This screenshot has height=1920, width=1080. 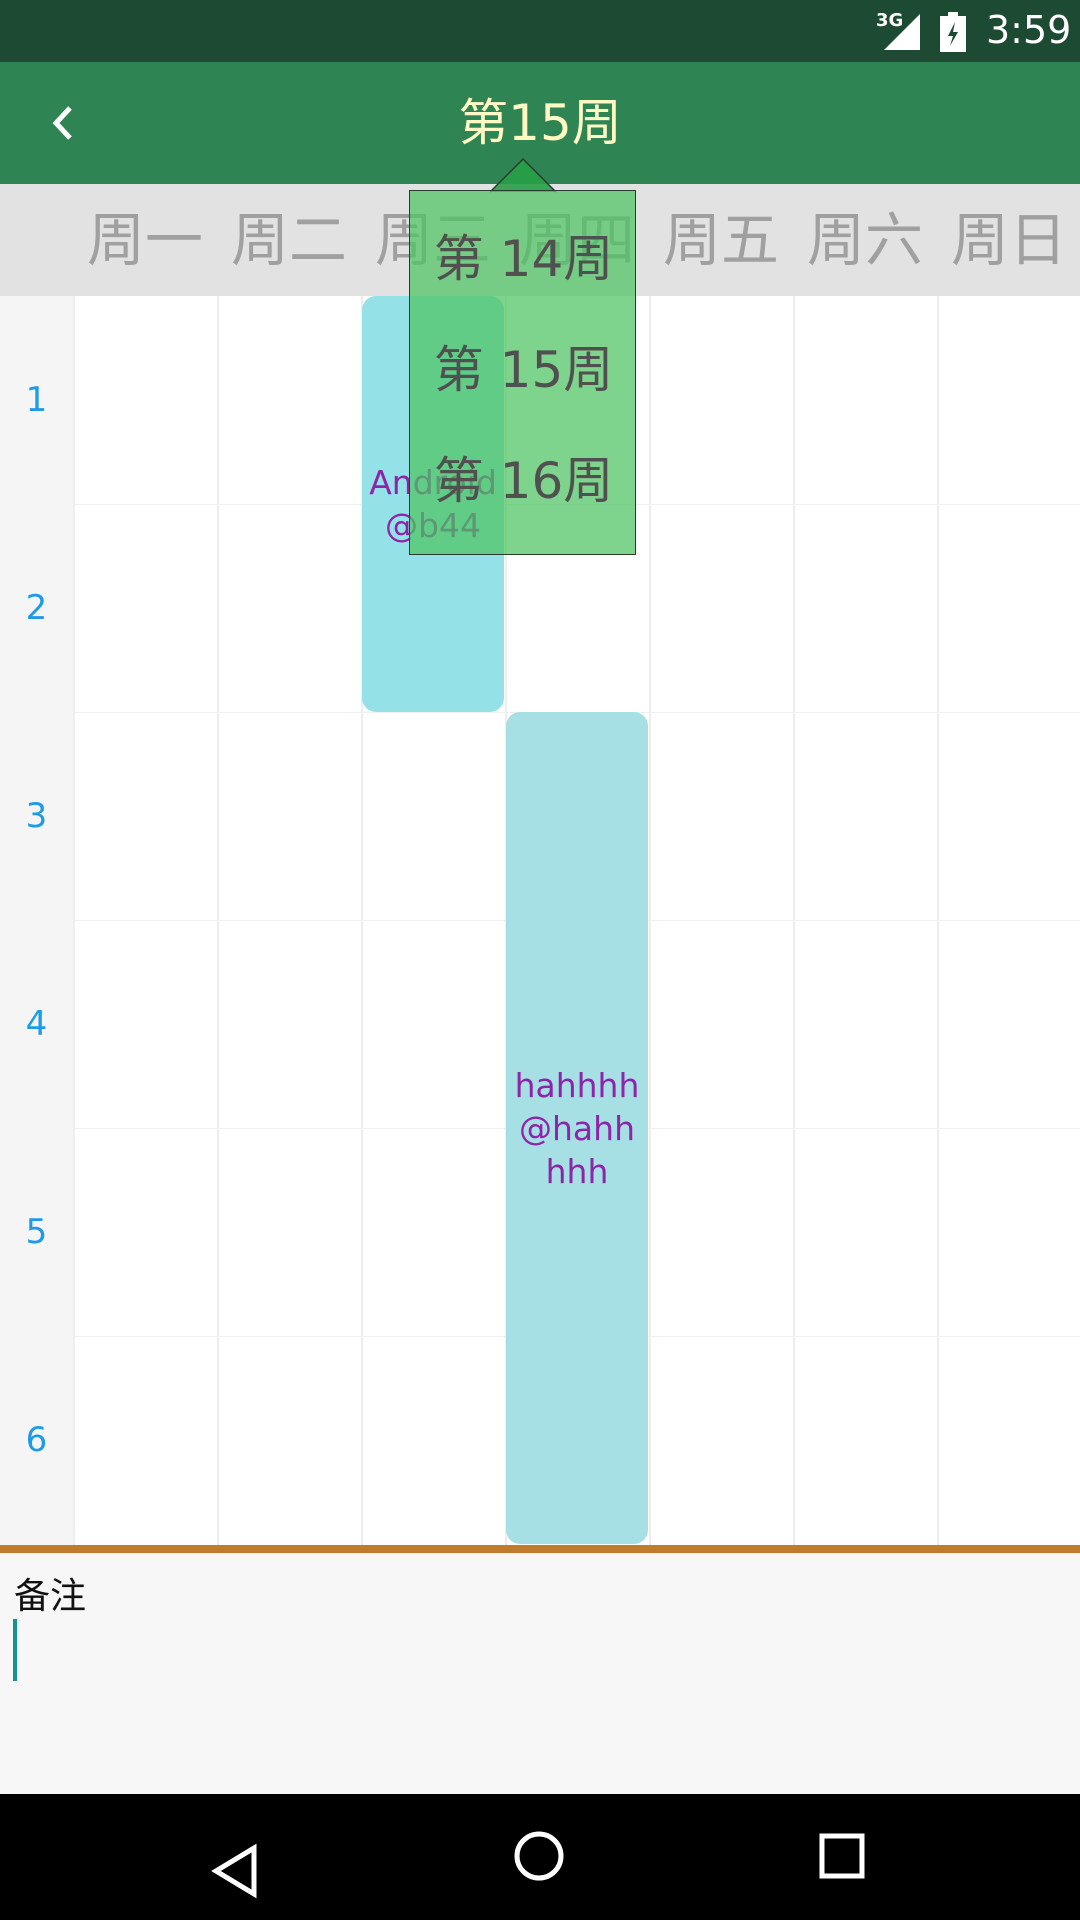 I want to click on network-type: 3G, so click(x=890, y=20).